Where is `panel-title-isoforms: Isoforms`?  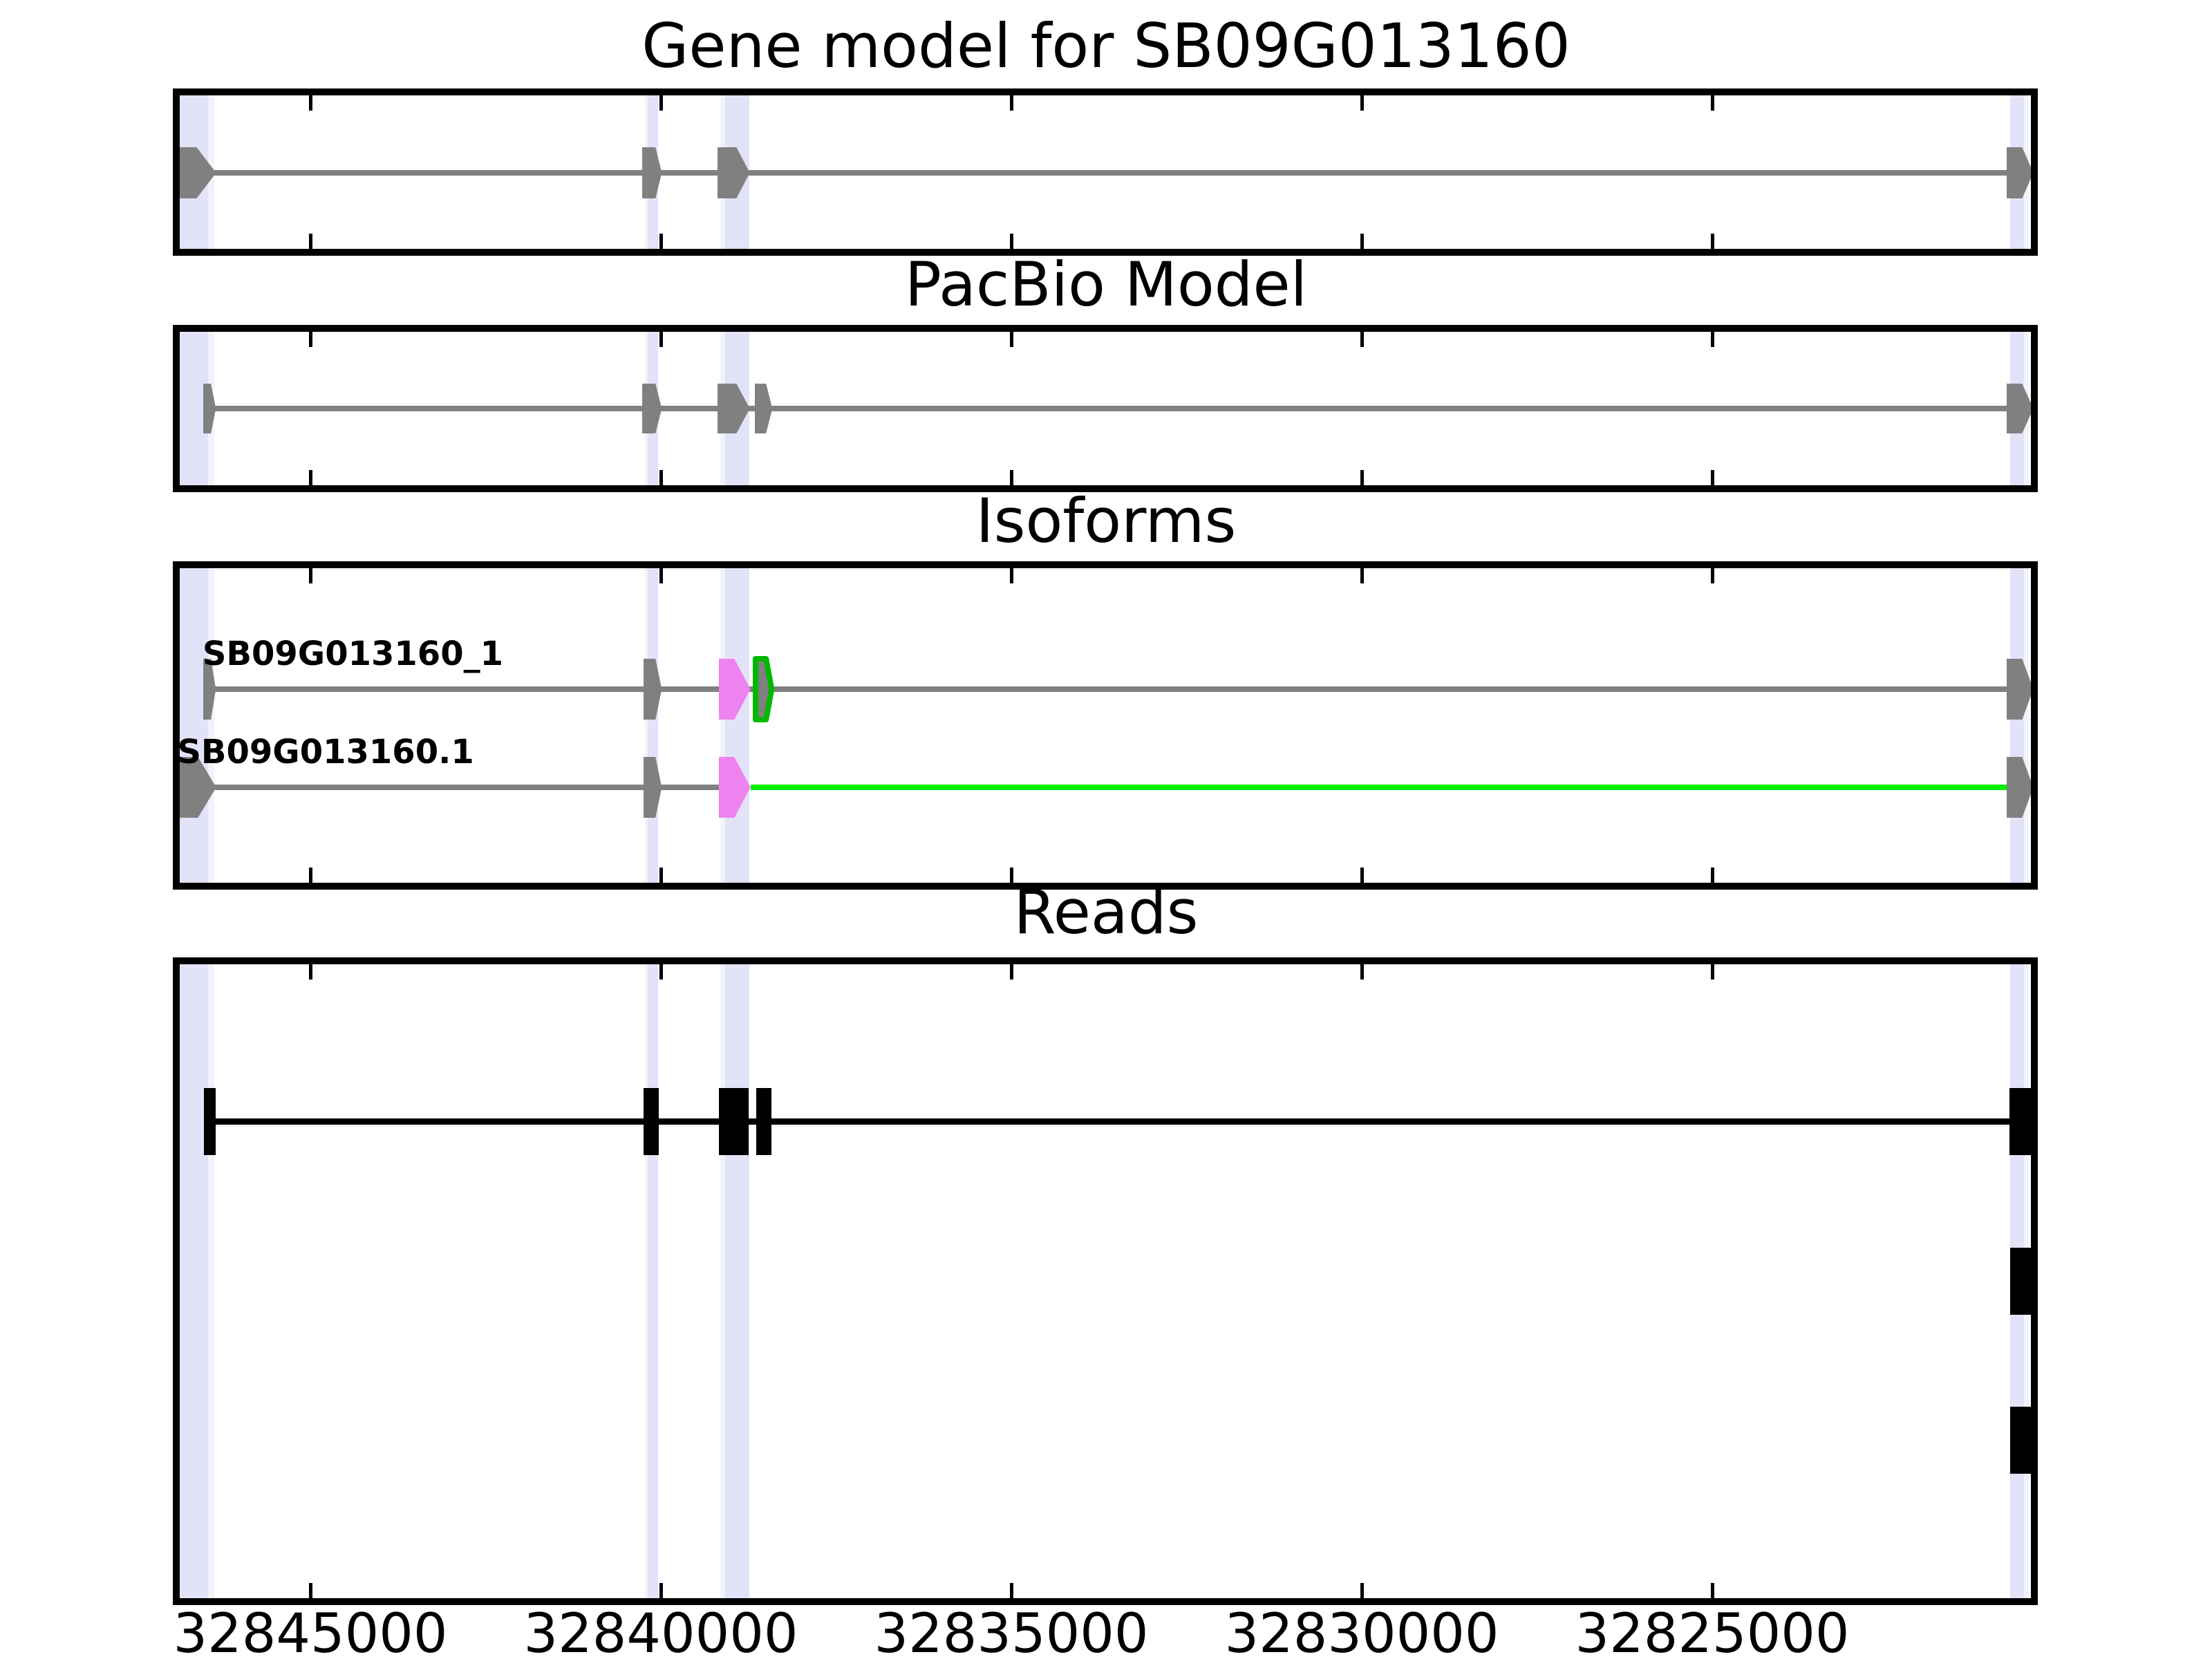
panel-title-isoforms: Isoforms is located at coordinates (1106, 520).